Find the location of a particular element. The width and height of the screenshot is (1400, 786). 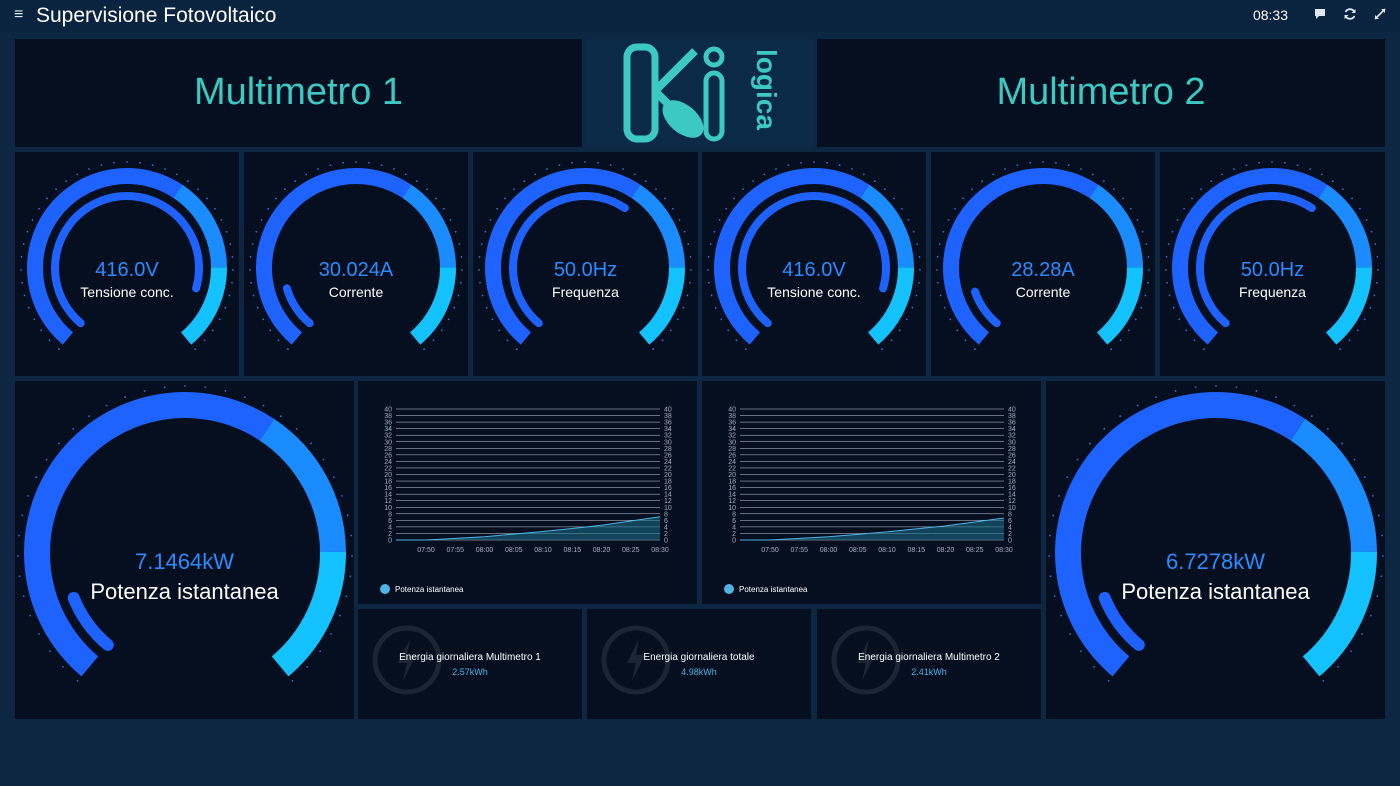

y-tick-label: 2 is located at coordinates (666, 534).